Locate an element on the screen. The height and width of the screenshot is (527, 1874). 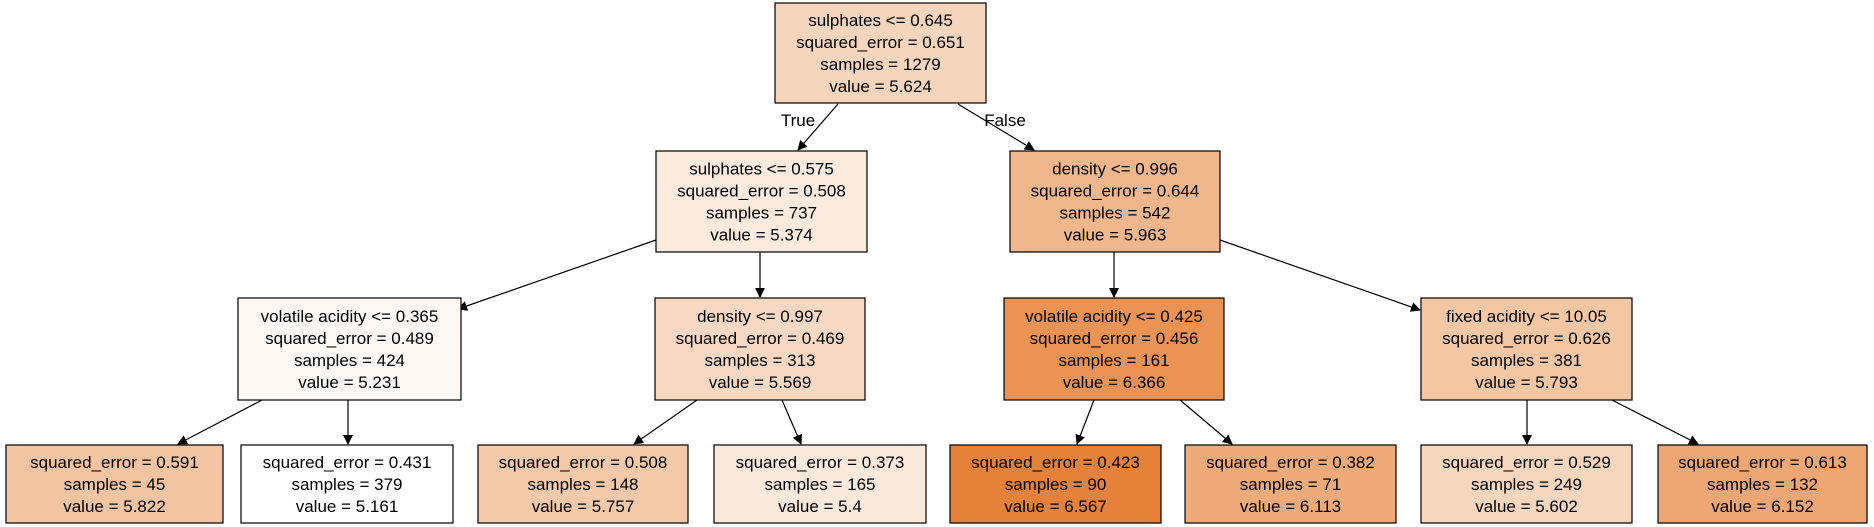
edge-arrow-n3-n7 is located at coordinates (220, 422).